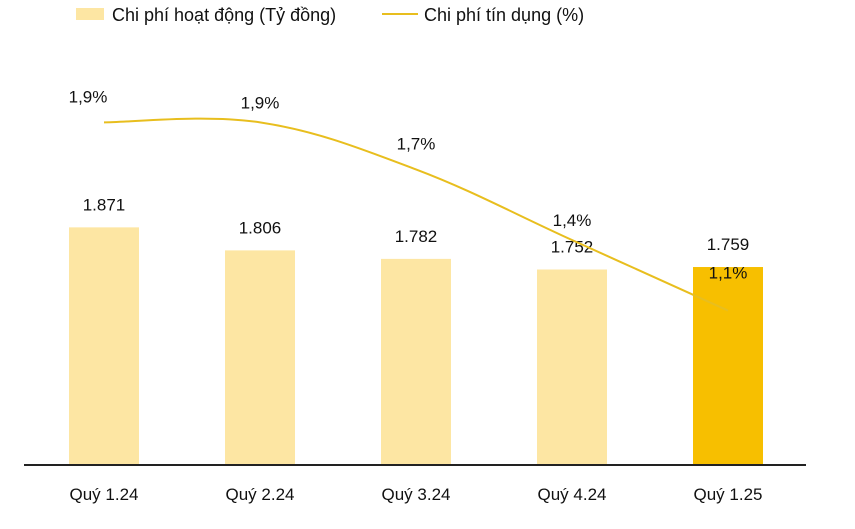 The height and width of the screenshot is (529, 855). What do you see at coordinates (728, 273) in the screenshot?
I see `line-value-label: 1,1%` at bounding box center [728, 273].